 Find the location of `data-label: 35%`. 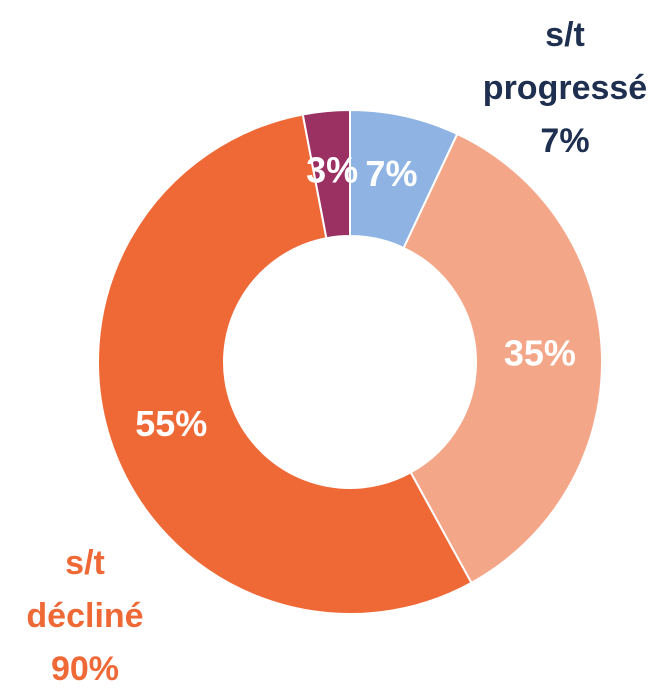

data-label: 35% is located at coordinates (540, 353).